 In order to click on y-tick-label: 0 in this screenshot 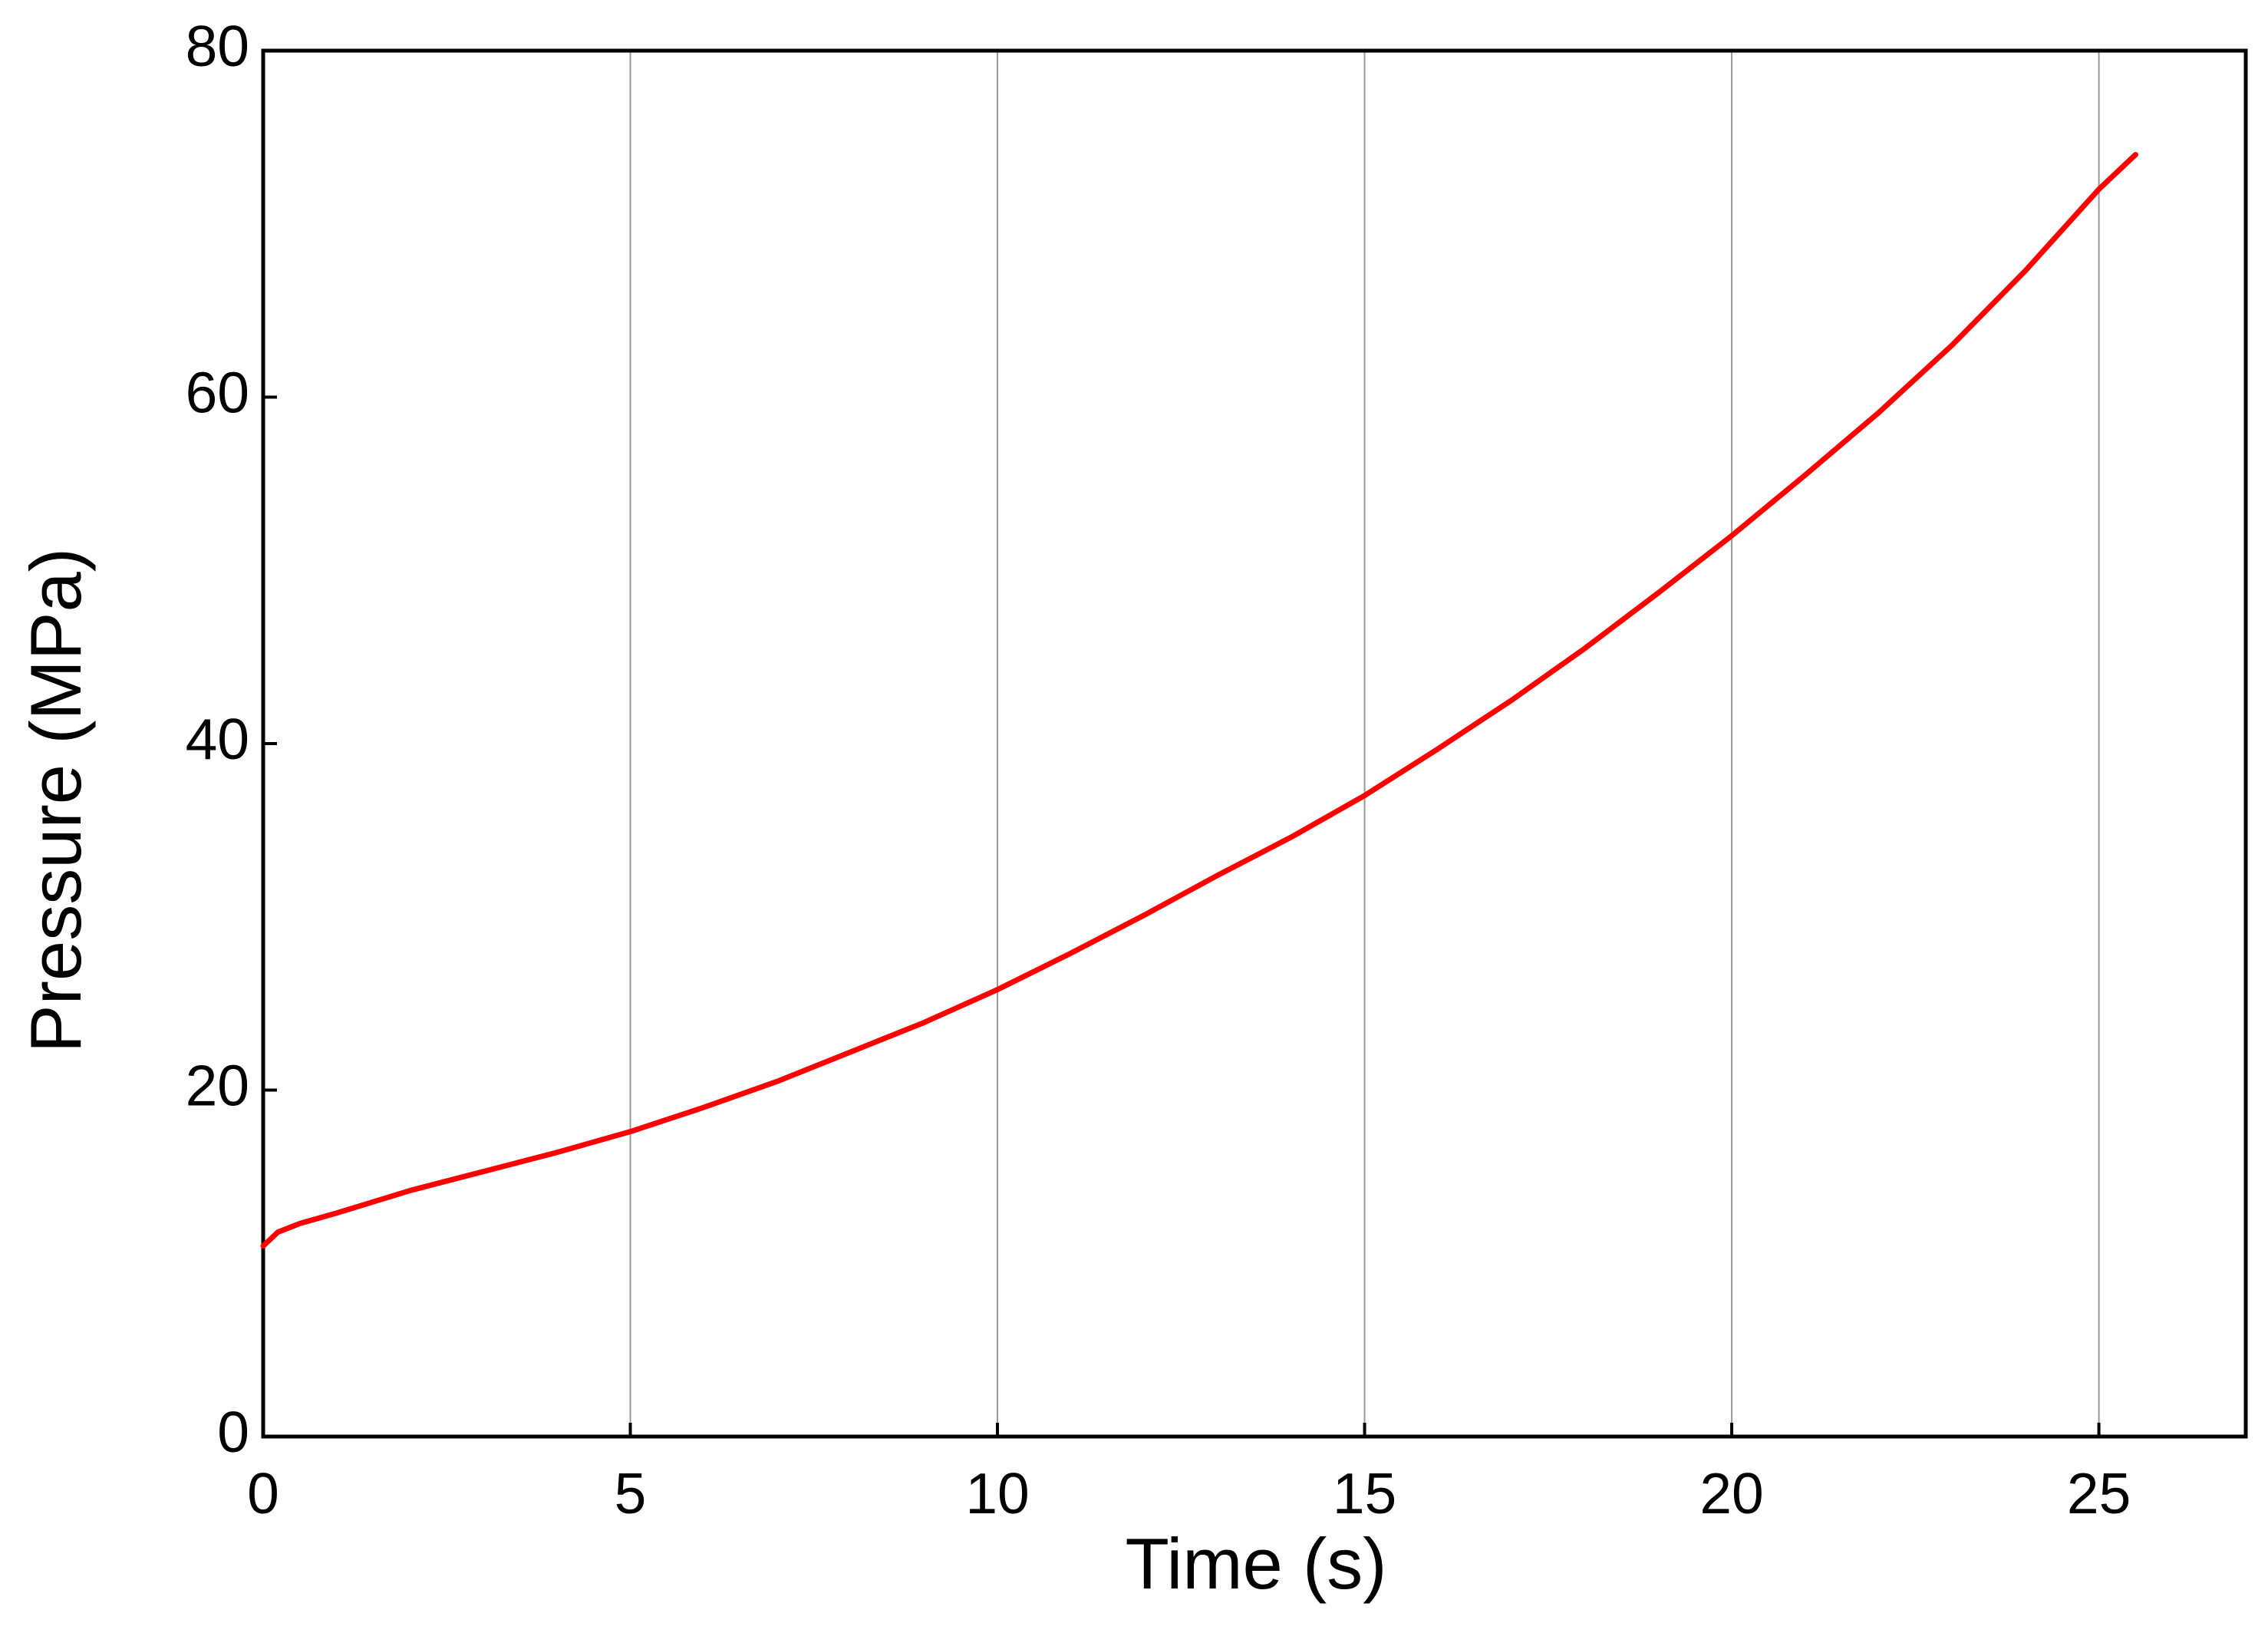, I will do `click(233, 1432)`.